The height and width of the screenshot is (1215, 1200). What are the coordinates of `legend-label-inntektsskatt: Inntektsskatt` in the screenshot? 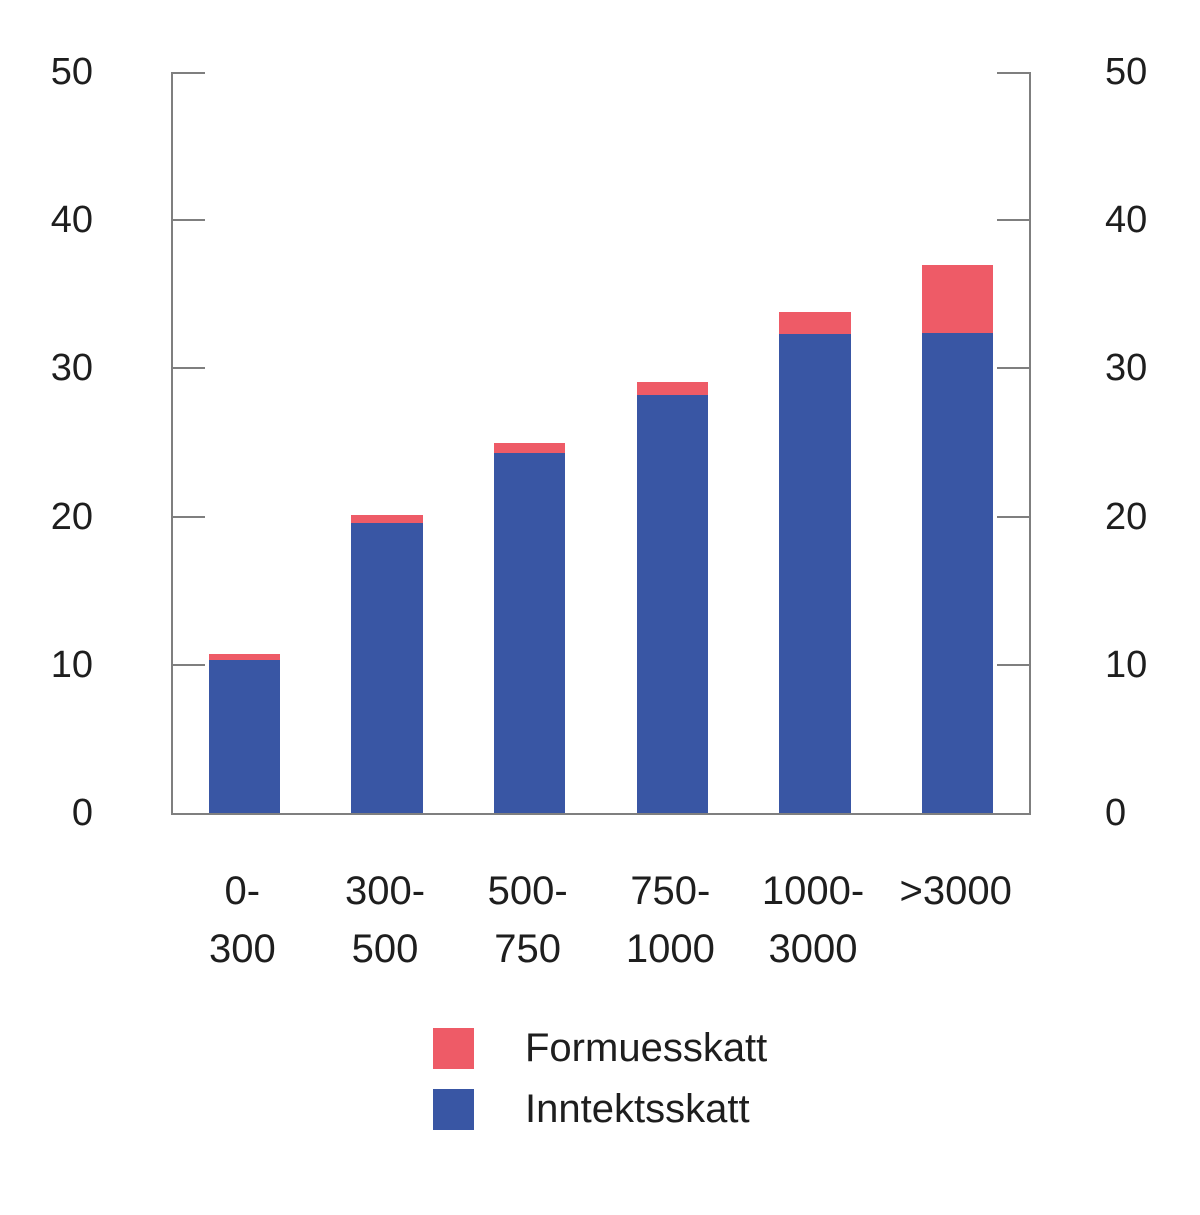 It's located at (637, 1109).